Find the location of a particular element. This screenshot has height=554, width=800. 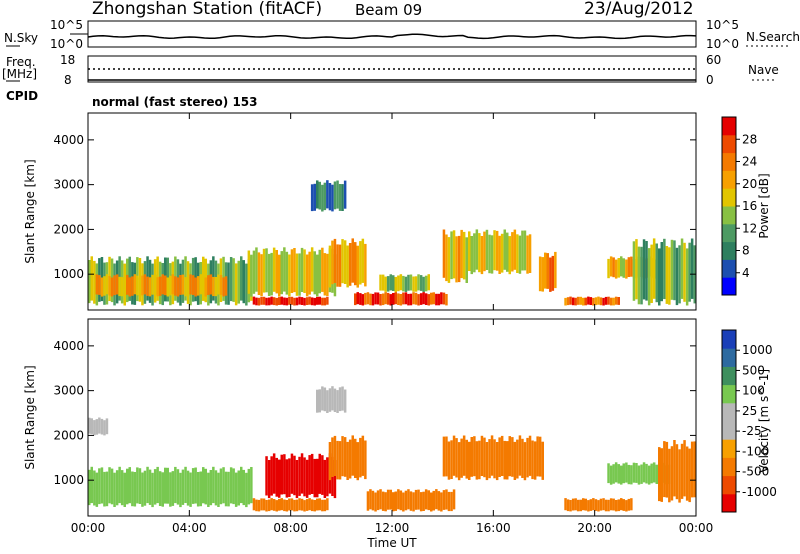

velocity-patch is located at coordinates (301, 476).